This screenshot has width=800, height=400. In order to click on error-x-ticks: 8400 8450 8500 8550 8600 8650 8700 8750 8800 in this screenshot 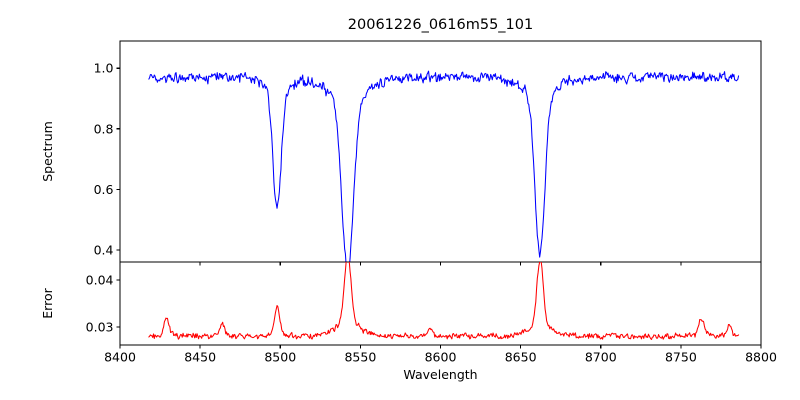, I will do `click(440, 355)`.